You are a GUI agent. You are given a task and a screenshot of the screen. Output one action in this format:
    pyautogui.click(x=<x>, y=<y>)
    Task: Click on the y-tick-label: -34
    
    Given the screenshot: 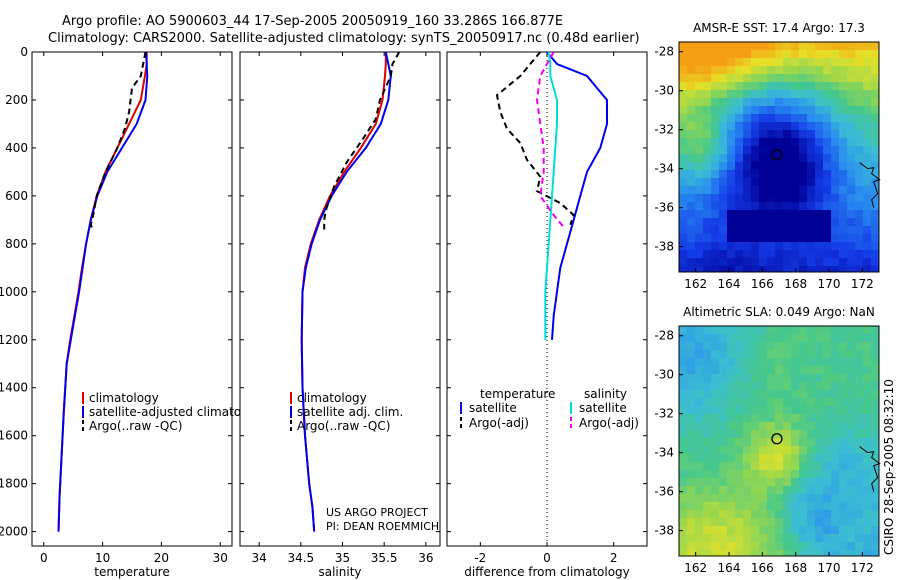 What is the action you would take?
    pyautogui.click(x=664, y=169)
    